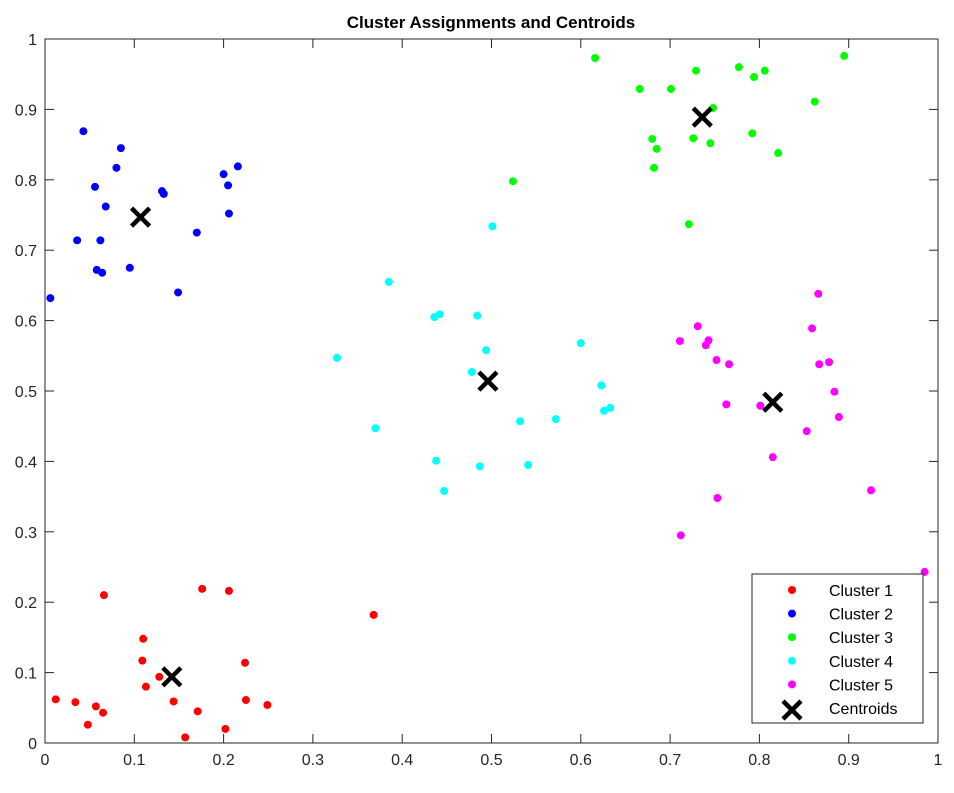  Describe the element at coordinates (26, 181) in the screenshot. I see `y-tick-label: 0.8` at that location.